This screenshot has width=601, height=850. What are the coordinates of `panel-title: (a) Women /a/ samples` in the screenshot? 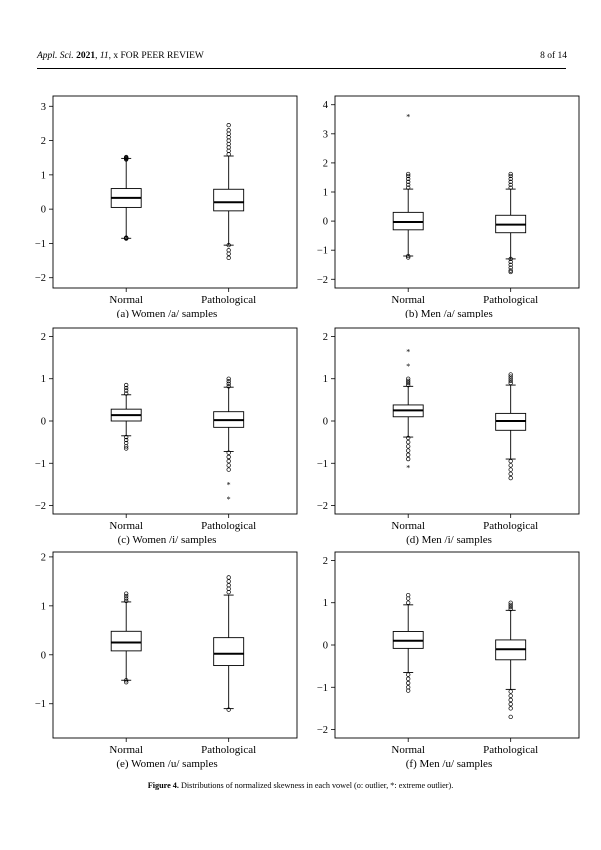 It's located at (167, 313).